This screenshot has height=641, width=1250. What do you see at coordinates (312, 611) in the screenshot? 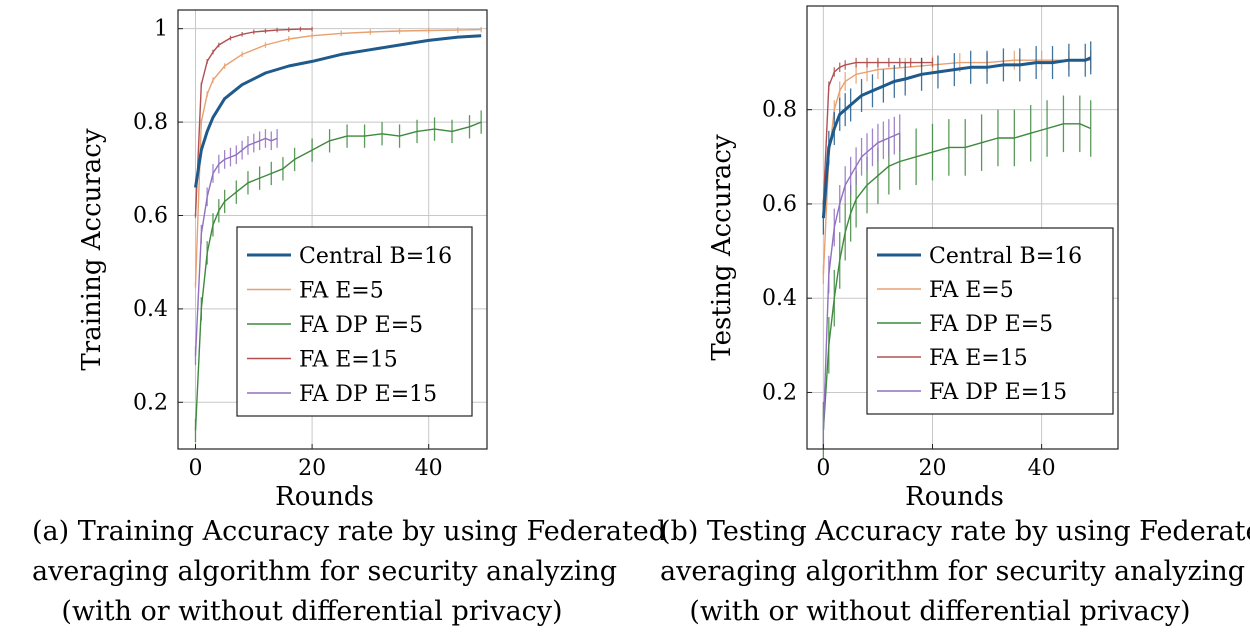
I see `caption-a-line-3: (with or without differential privacy)` at bounding box center [312, 611].